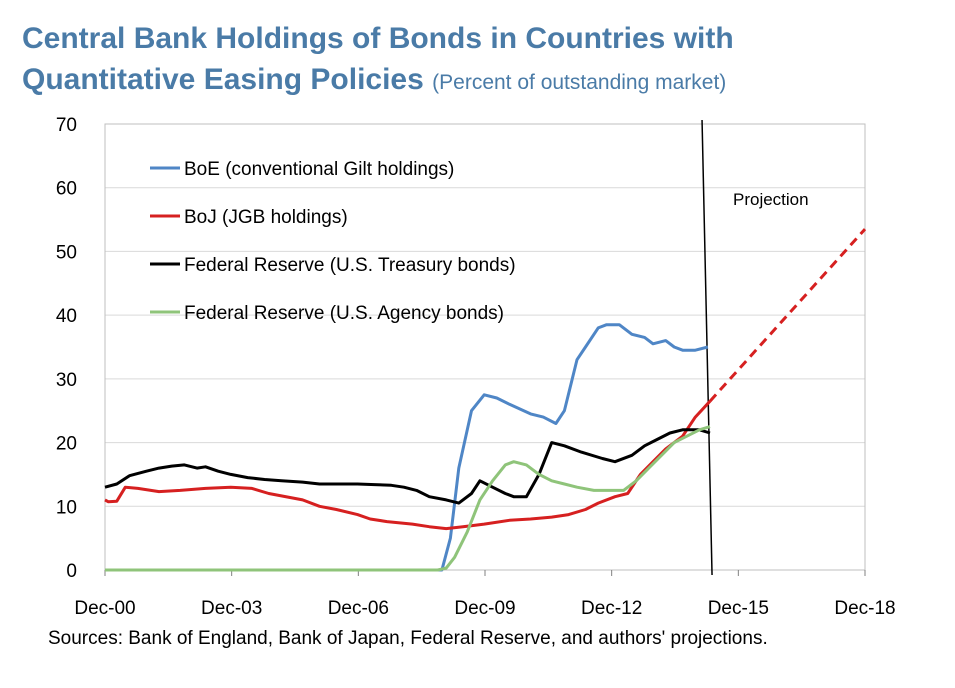 The image size is (955, 688). What do you see at coordinates (738, 608) in the screenshot?
I see `x-tick-label-5: Dec-15` at bounding box center [738, 608].